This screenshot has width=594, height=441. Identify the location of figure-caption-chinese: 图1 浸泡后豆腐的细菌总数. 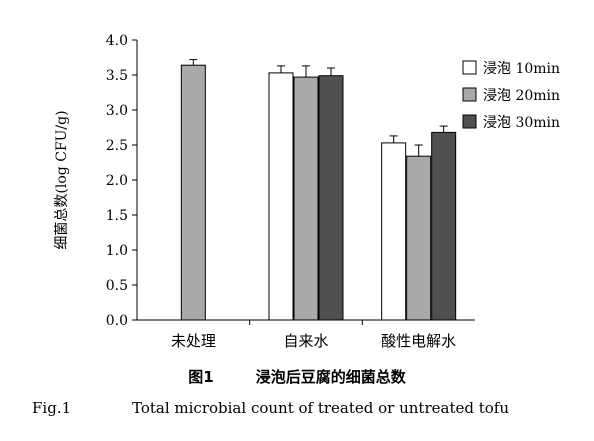
(297, 376).